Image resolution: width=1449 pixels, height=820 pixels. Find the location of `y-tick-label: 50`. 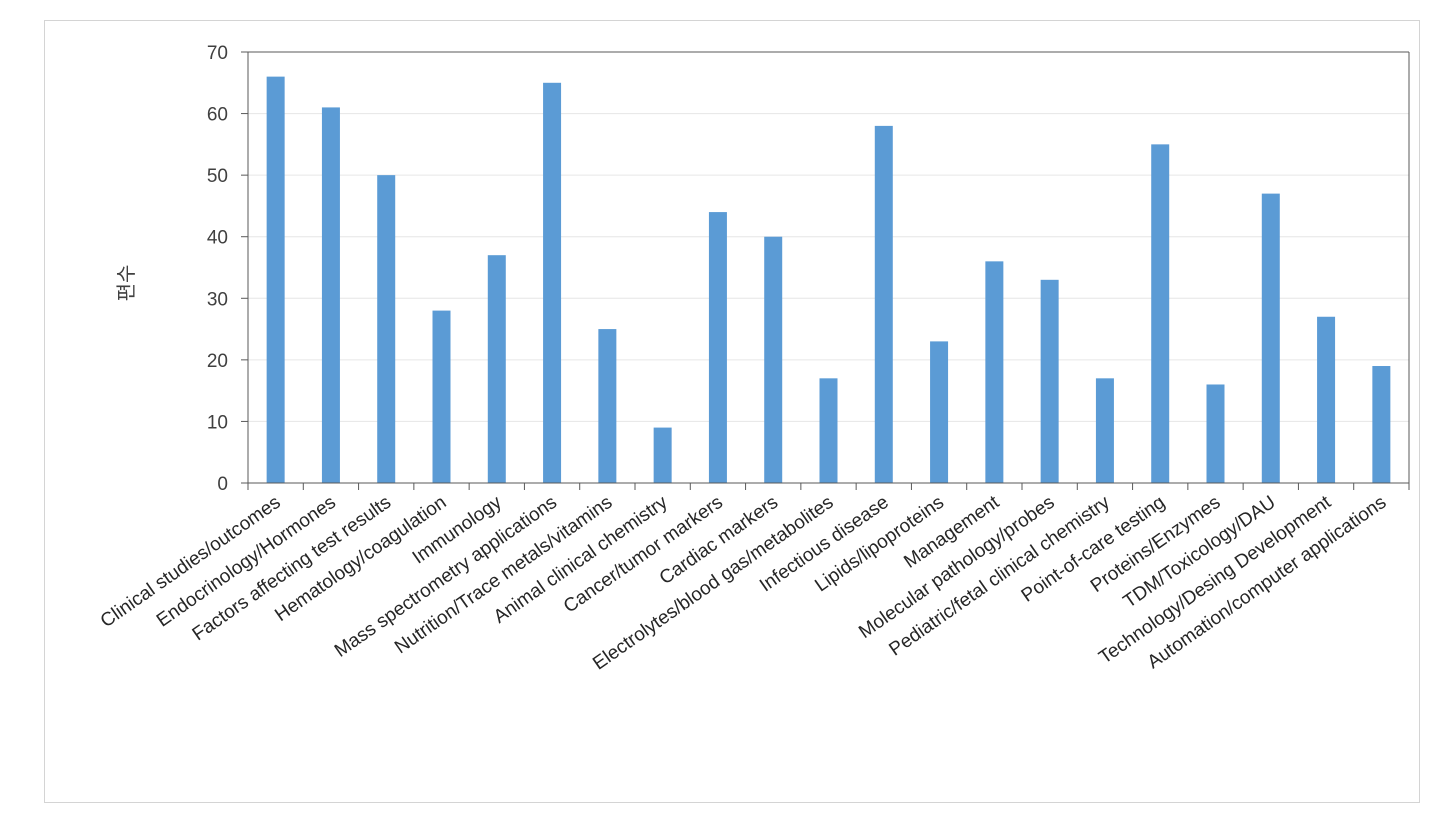

y-tick-label: 50 is located at coordinates (217, 176).